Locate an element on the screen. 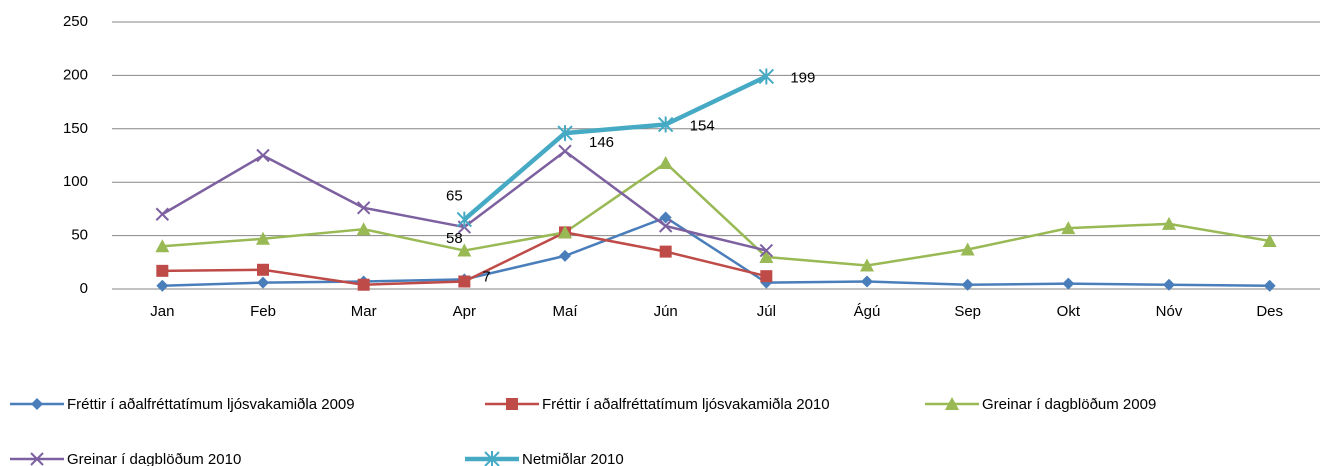 Image resolution: width=1324 pixels, height=466 pixels. data-label: 146 is located at coordinates (601, 142).